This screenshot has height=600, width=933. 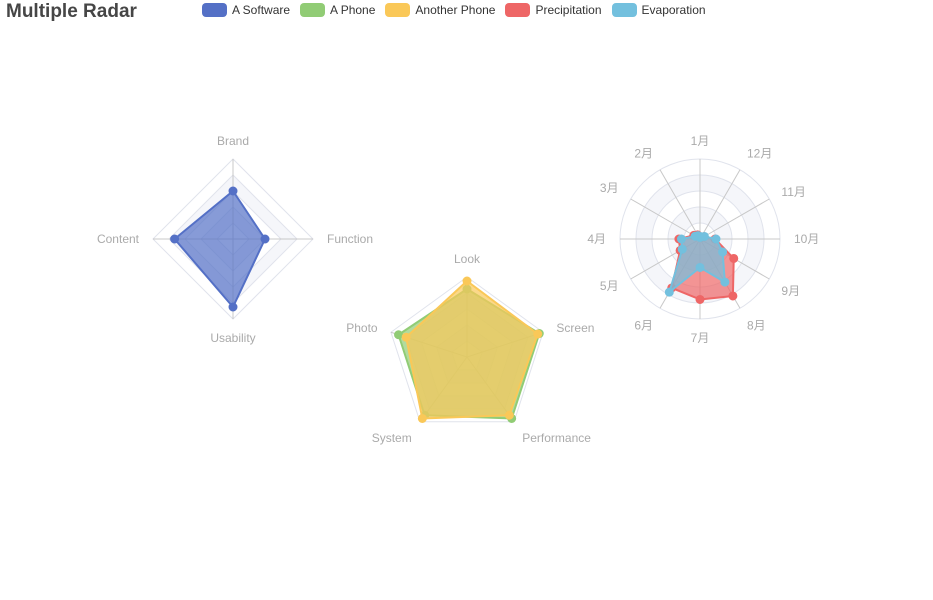 What do you see at coordinates (232, 338) in the screenshot?
I see `axis-label-usability-2: Usability` at bounding box center [232, 338].